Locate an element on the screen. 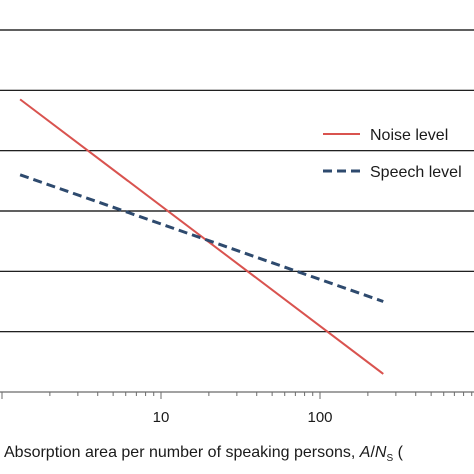 The height and width of the screenshot is (474, 474). legend: Noise level Speech level is located at coordinates (392, 154).